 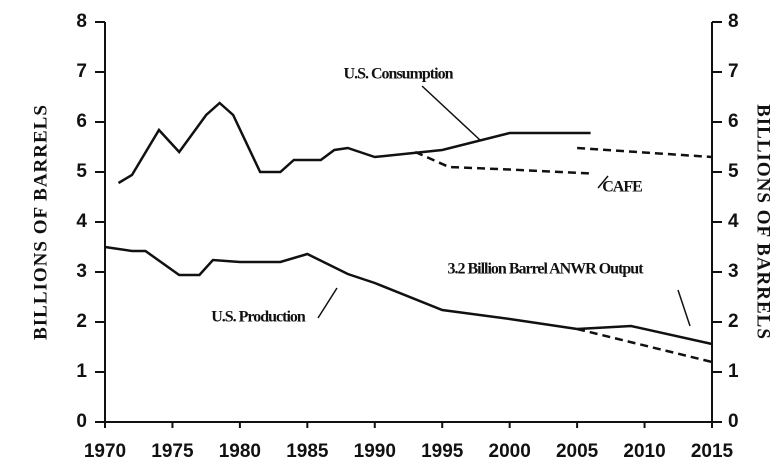 I want to click on y2-tick-label: 5, so click(x=733, y=171).